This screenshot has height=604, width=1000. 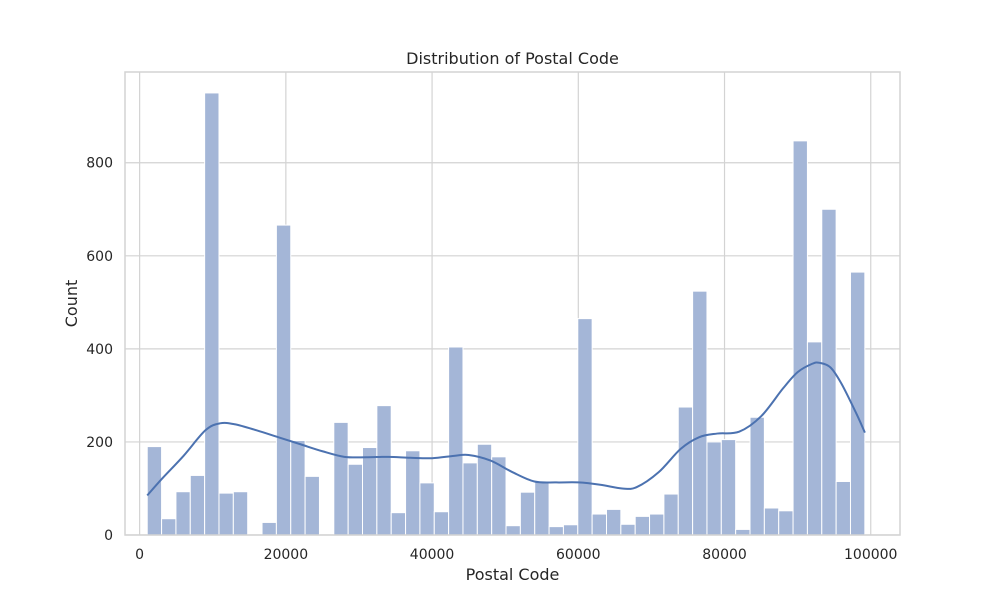 What do you see at coordinates (71, 304) in the screenshot?
I see `y-axis-title: Count` at bounding box center [71, 304].